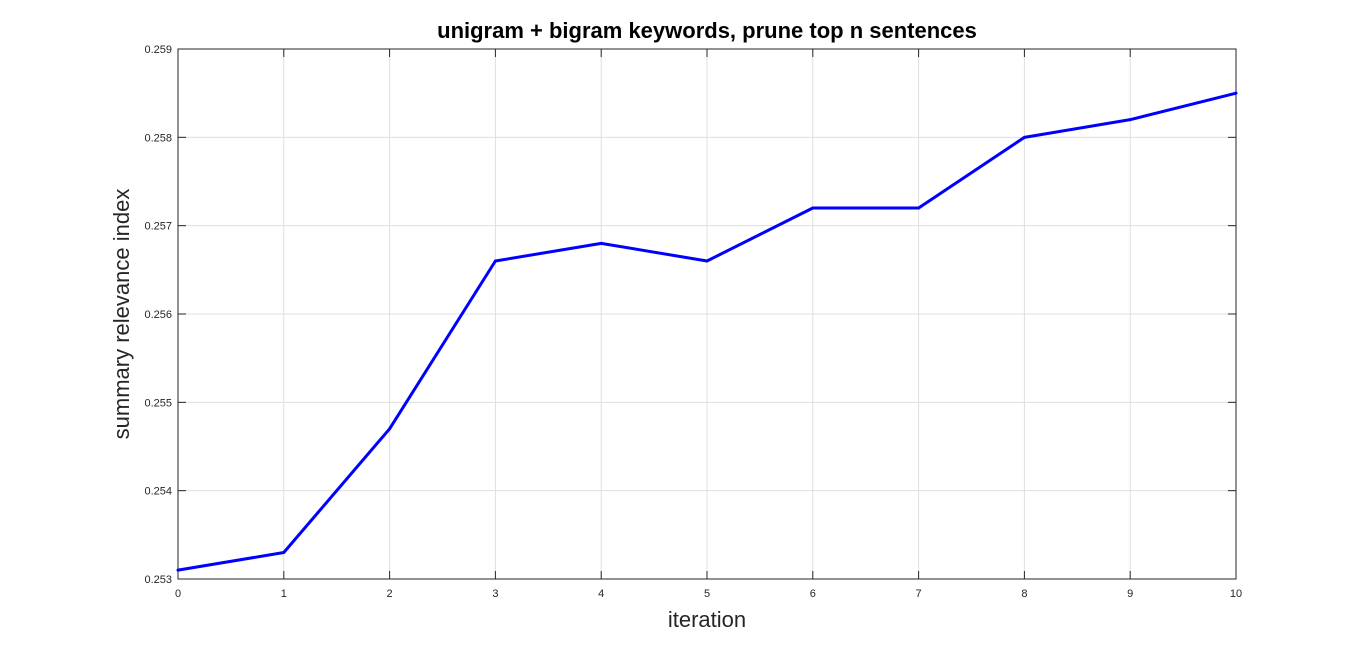 The height and width of the screenshot is (651, 1366). What do you see at coordinates (158, 315) in the screenshot?
I see `y-tick-label: 0.256` at bounding box center [158, 315].